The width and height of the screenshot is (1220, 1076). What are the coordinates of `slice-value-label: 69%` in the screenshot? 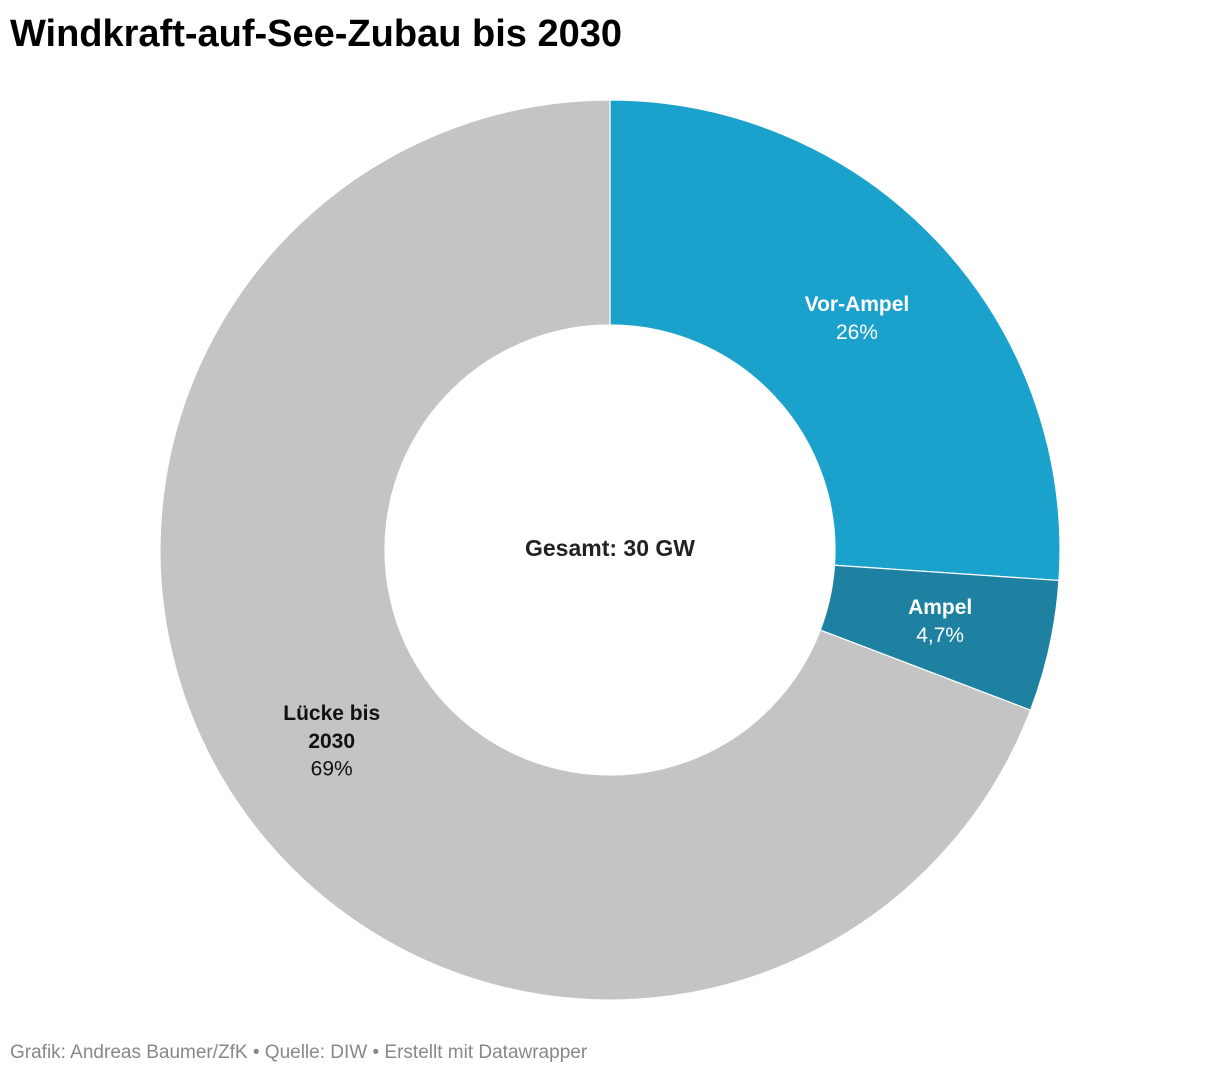 It's located at (332, 768).